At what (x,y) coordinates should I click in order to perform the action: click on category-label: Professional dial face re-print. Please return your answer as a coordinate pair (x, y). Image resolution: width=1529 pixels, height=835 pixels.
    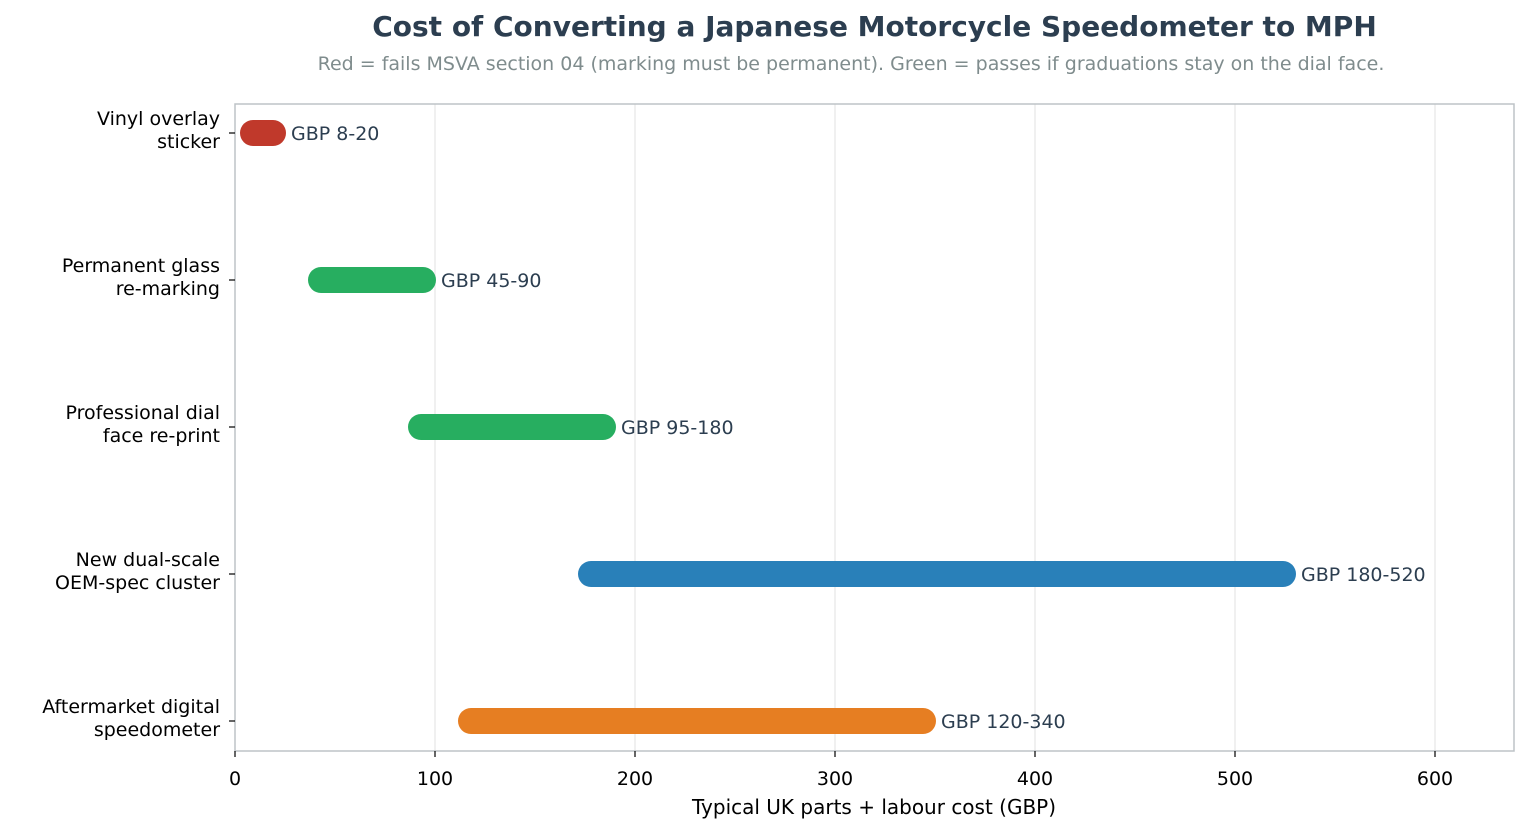
    Looking at the image, I should click on (143, 424).